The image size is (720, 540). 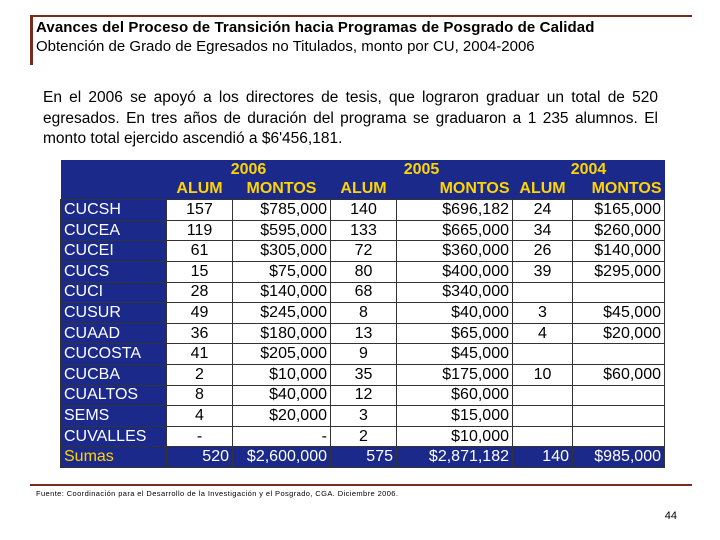 What do you see at coordinates (362, 313) in the screenshot?
I see `table-row: CUSUR 49 $245,000 8 $40,000 3 $45,000` at bounding box center [362, 313].